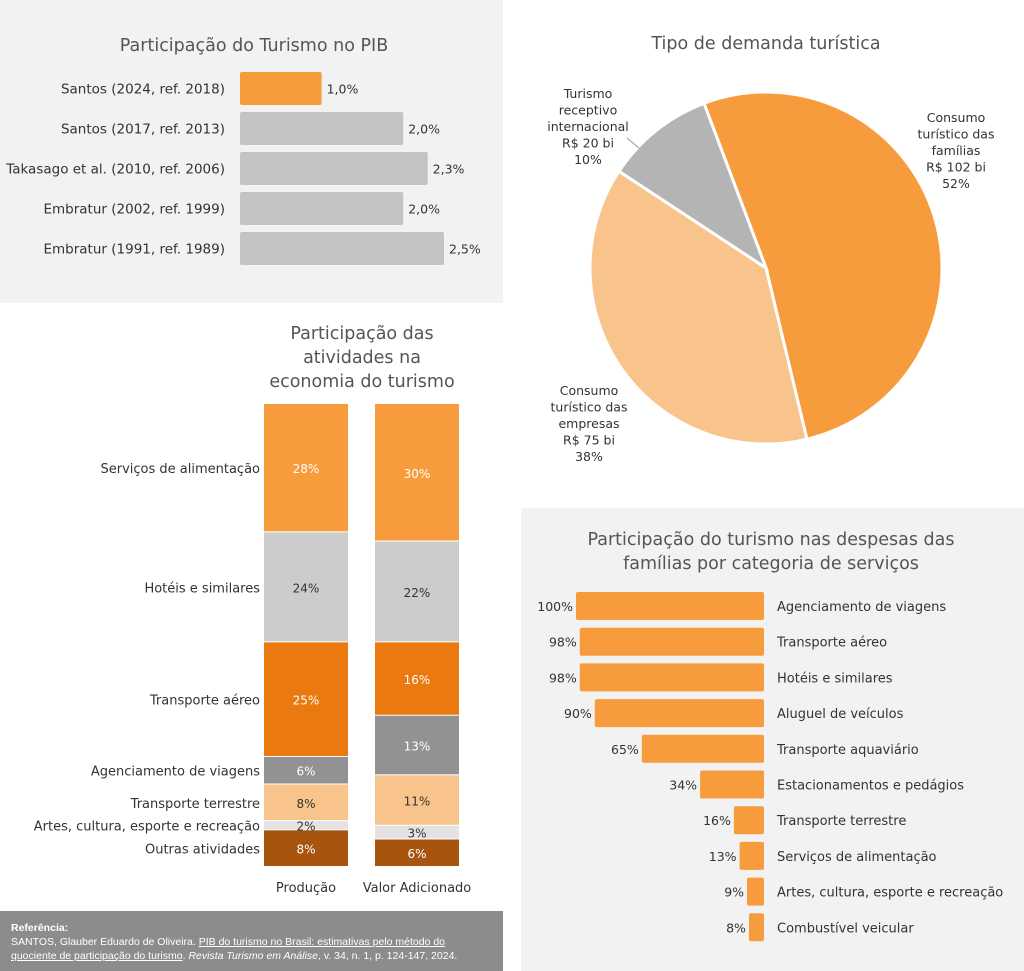 The height and width of the screenshot is (971, 1024). I want to click on pib-value-label: 2,3%, so click(449, 169).